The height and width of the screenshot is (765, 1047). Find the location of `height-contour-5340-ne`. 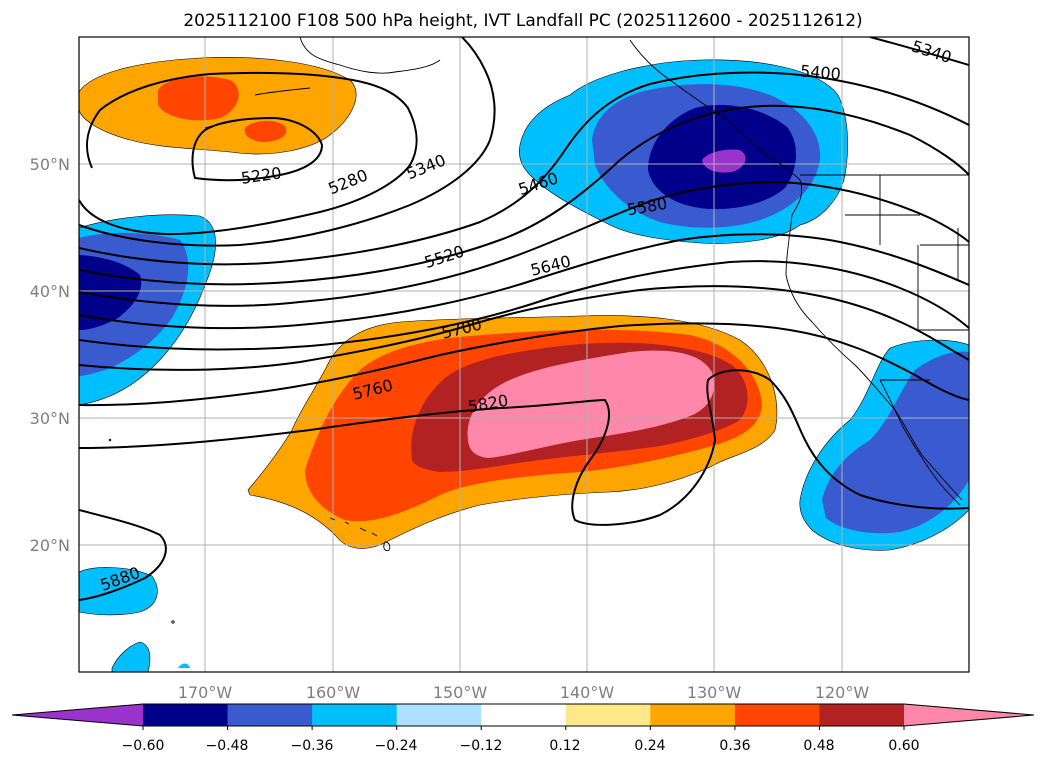

height-contour-5340-ne is located at coordinates (919, 51).